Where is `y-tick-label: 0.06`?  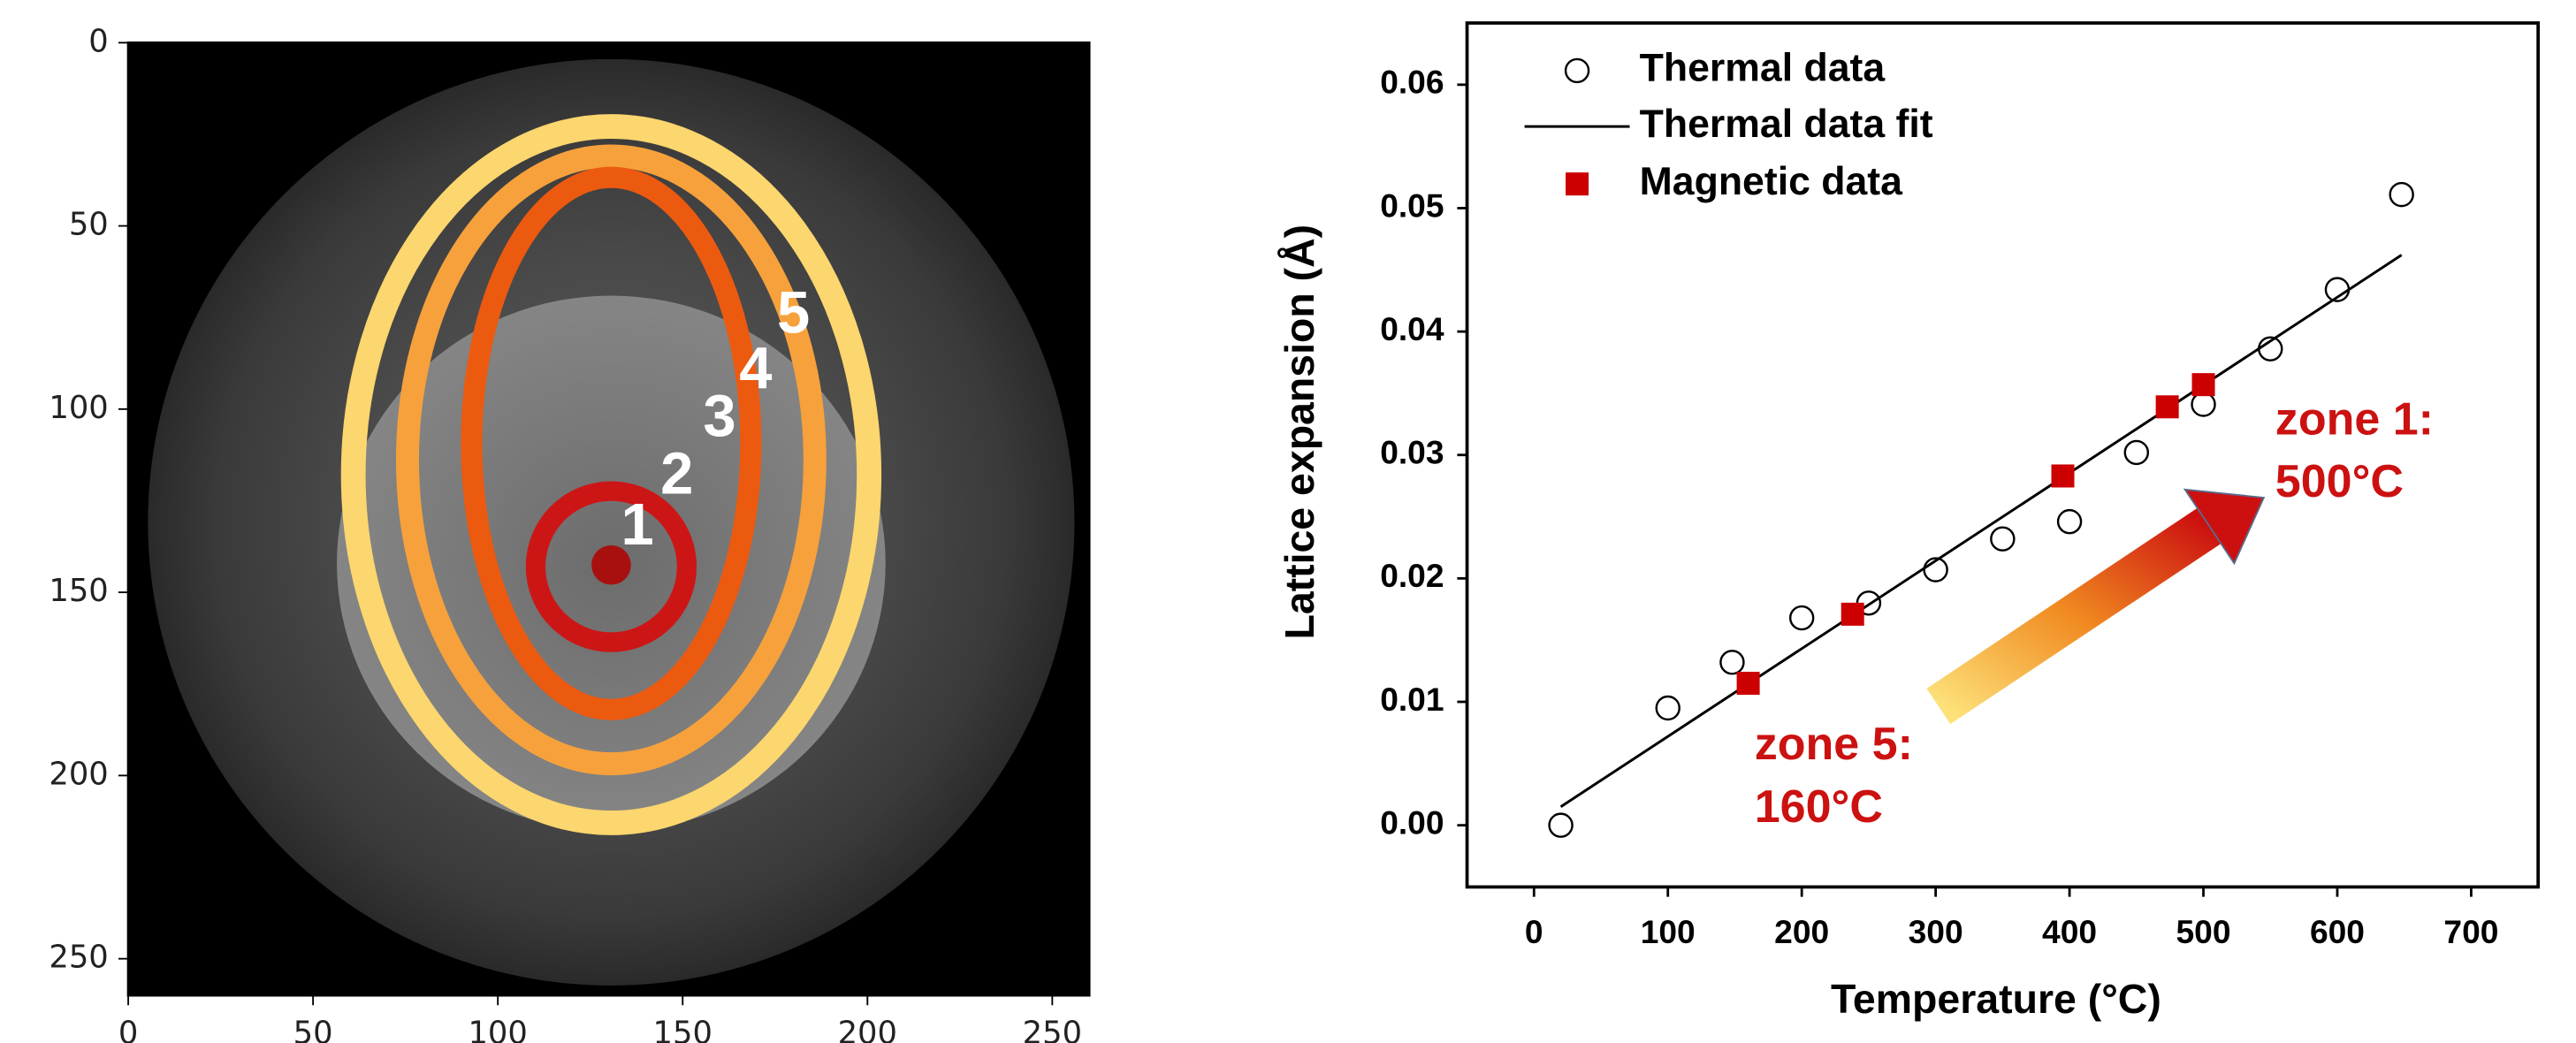 y-tick-label: 0.06 is located at coordinates (1412, 82).